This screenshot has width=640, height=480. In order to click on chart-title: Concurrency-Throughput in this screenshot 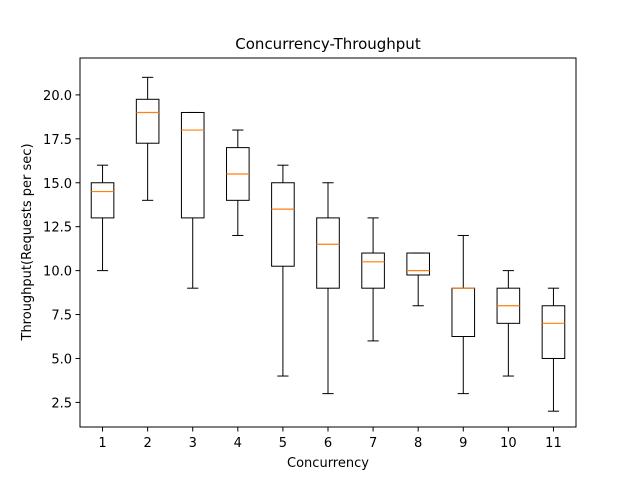, I will do `click(328, 44)`.